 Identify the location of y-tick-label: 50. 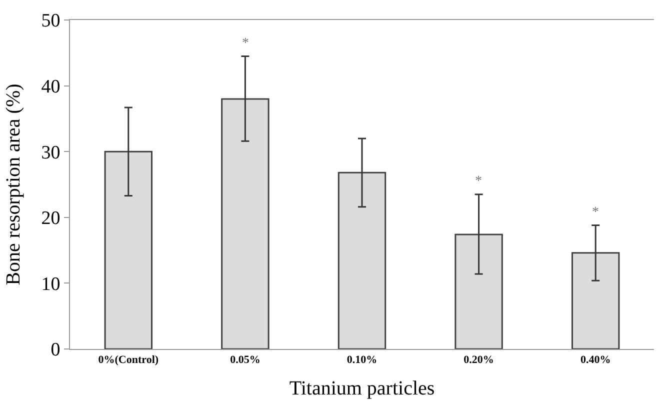
(50, 21).